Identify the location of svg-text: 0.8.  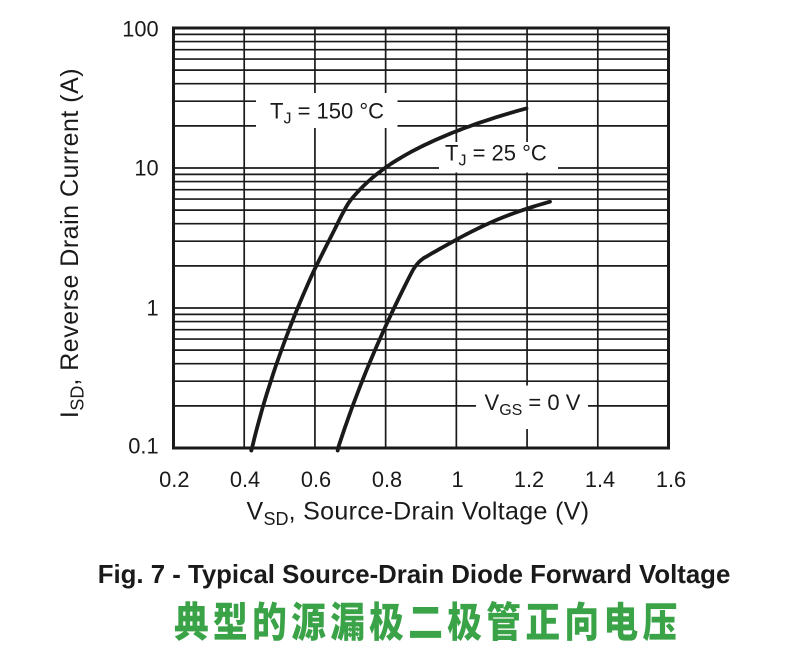
(387, 479).